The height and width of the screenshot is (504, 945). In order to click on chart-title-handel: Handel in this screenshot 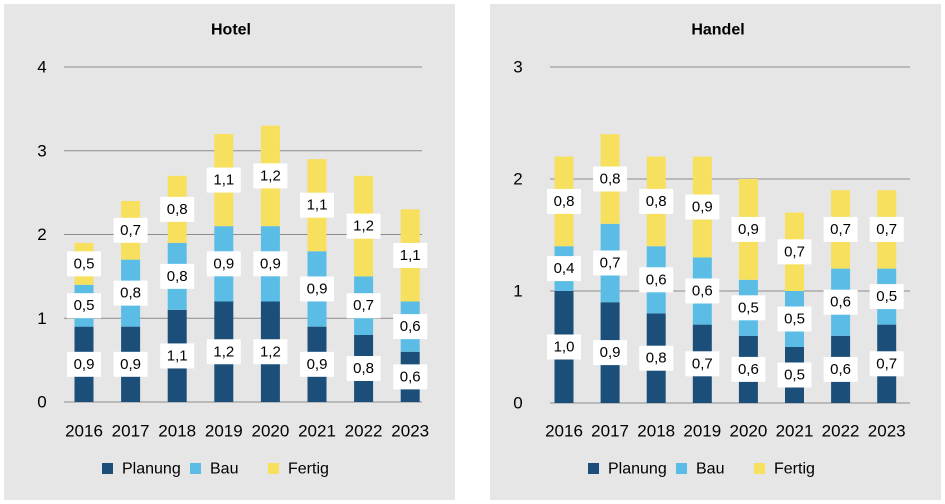, I will do `click(717, 30)`.